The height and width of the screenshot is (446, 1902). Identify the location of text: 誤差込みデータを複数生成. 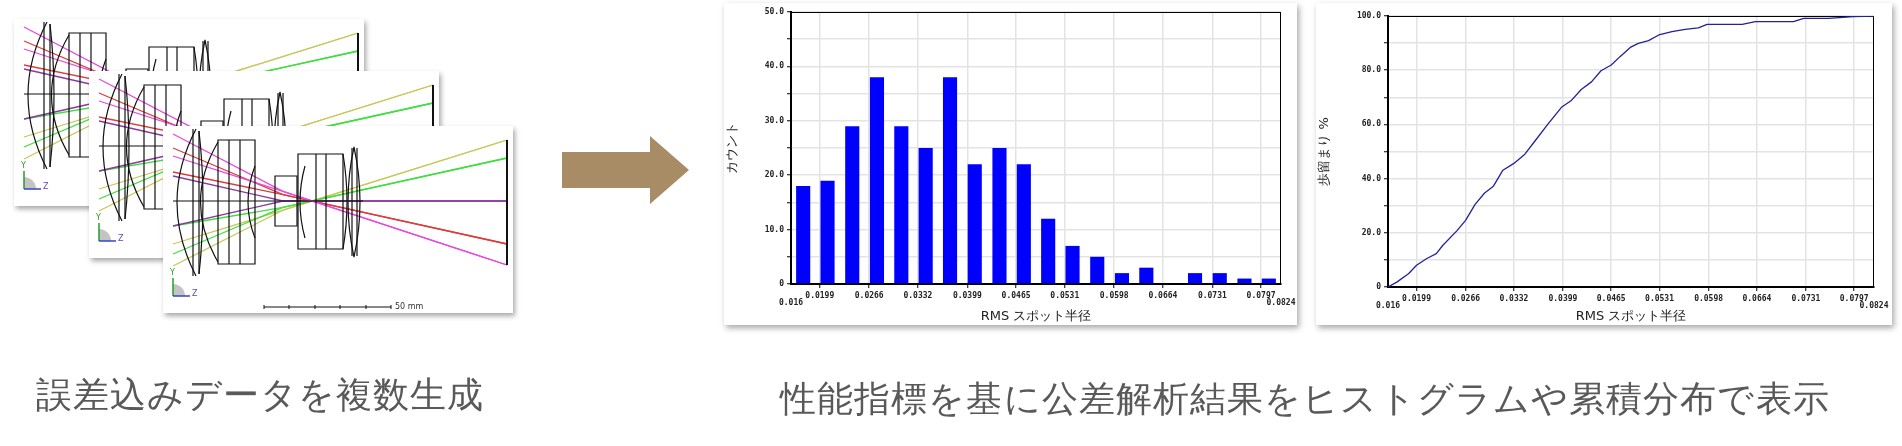
(260, 394).